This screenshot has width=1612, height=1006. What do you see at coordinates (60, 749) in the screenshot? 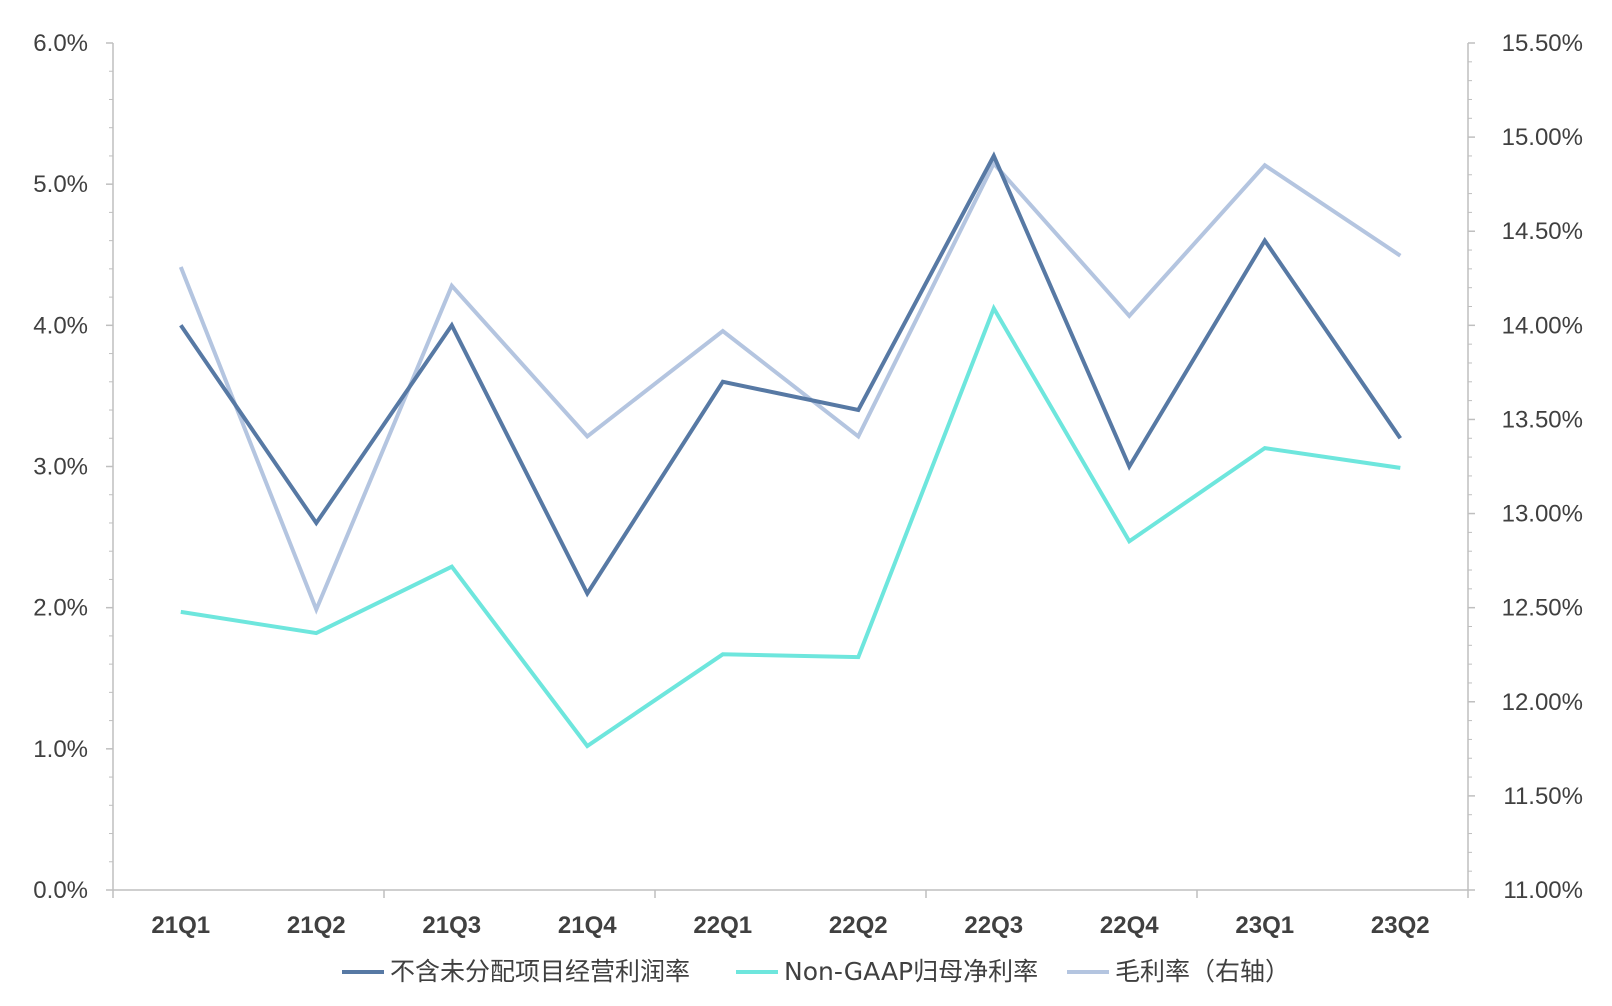
I see `left-tick-label: 1.0%` at bounding box center [60, 749].